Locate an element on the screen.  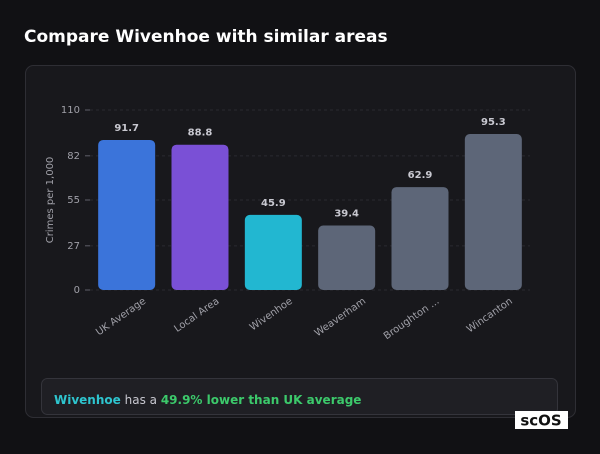
y-tick-label: 82 is located at coordinates (73, 156).